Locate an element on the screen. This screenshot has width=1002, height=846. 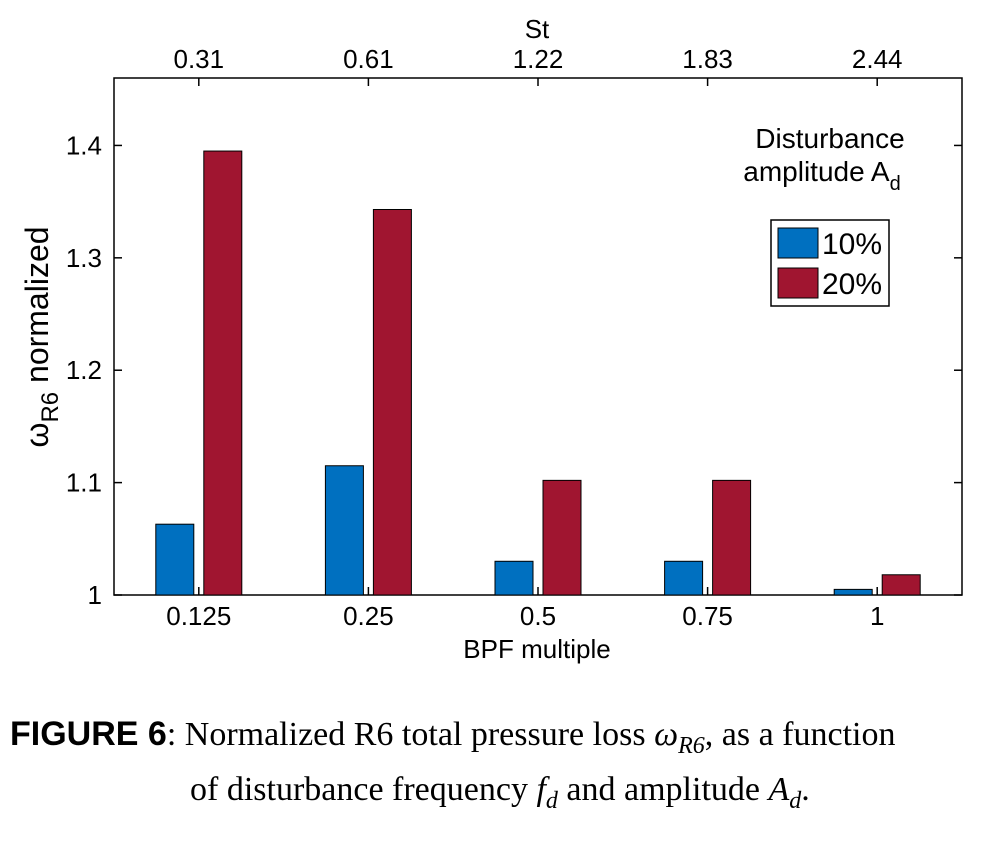
top-axis-ticks: 0.31 0.61 1.22 1.83 2.44 is located at coordinates (538, 65).